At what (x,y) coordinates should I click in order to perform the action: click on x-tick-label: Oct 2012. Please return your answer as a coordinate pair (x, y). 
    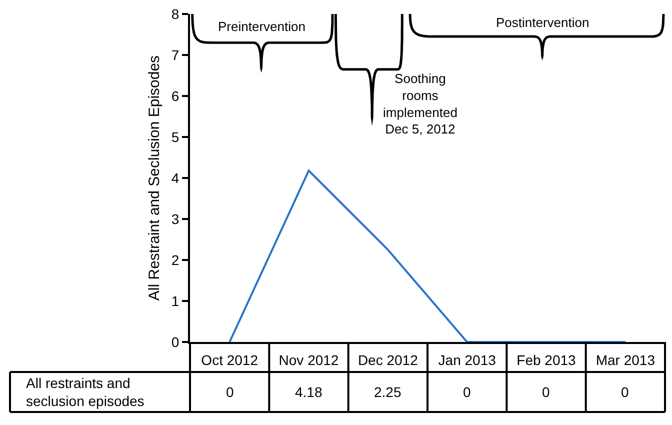
    Looking at the image, I should click on (229, 360).